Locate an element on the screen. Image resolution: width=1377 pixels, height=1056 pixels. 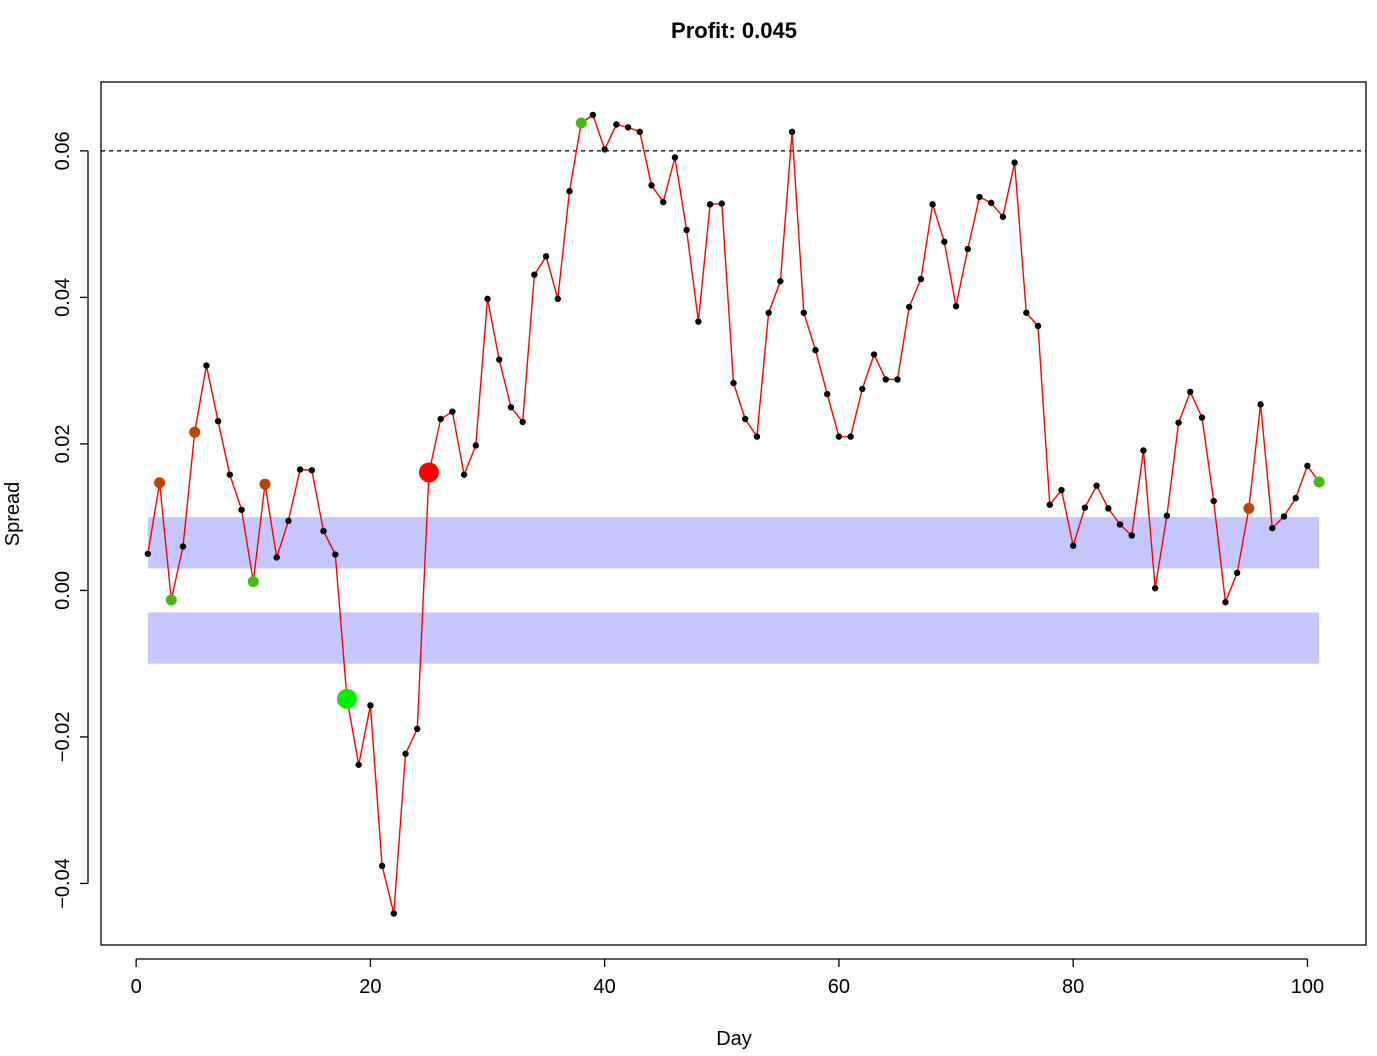
y-tick-label: 0.00 is located at coordinates (63, 590).